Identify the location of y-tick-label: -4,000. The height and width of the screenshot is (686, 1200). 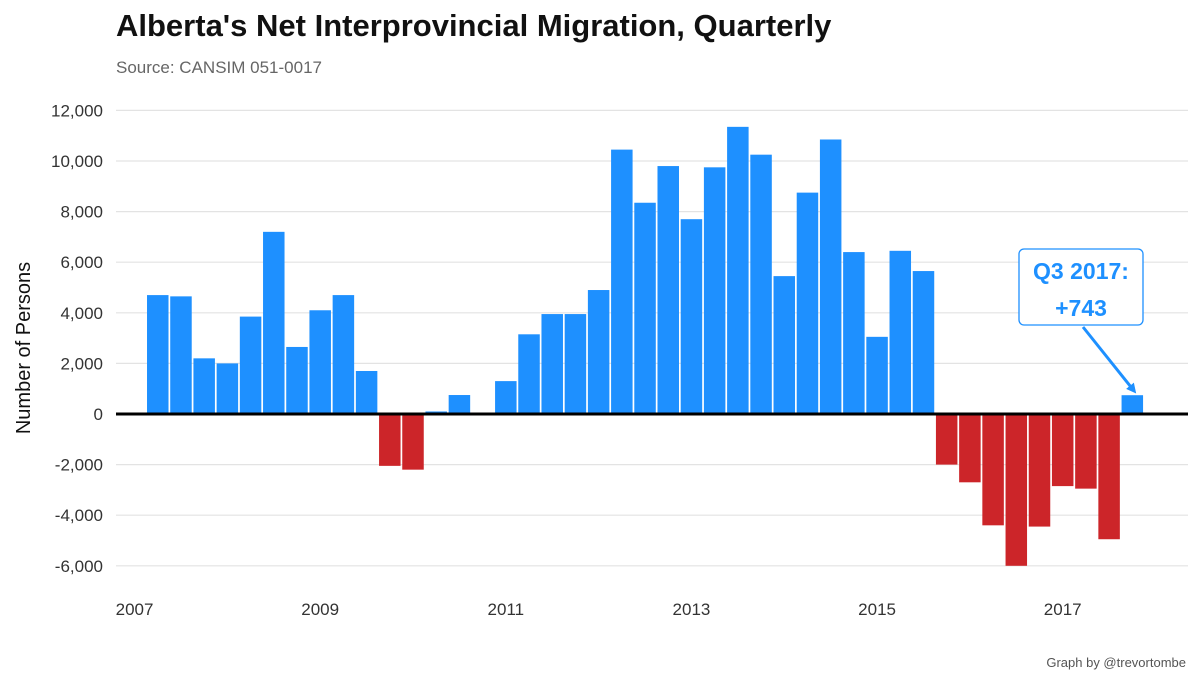
(79, 515).